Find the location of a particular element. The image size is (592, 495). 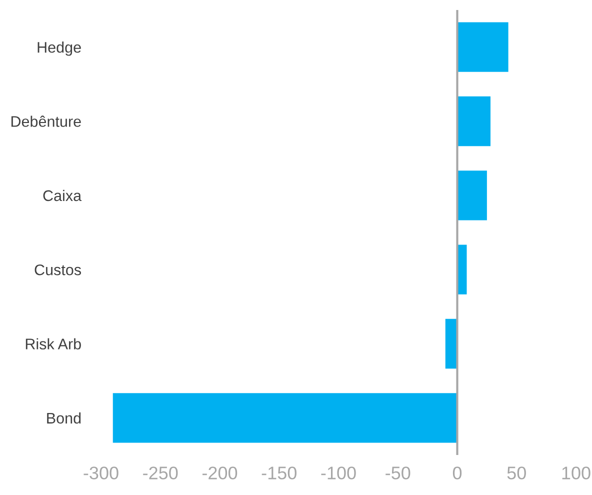

x-tick-label: -50 is located at coordinates (398, 473).